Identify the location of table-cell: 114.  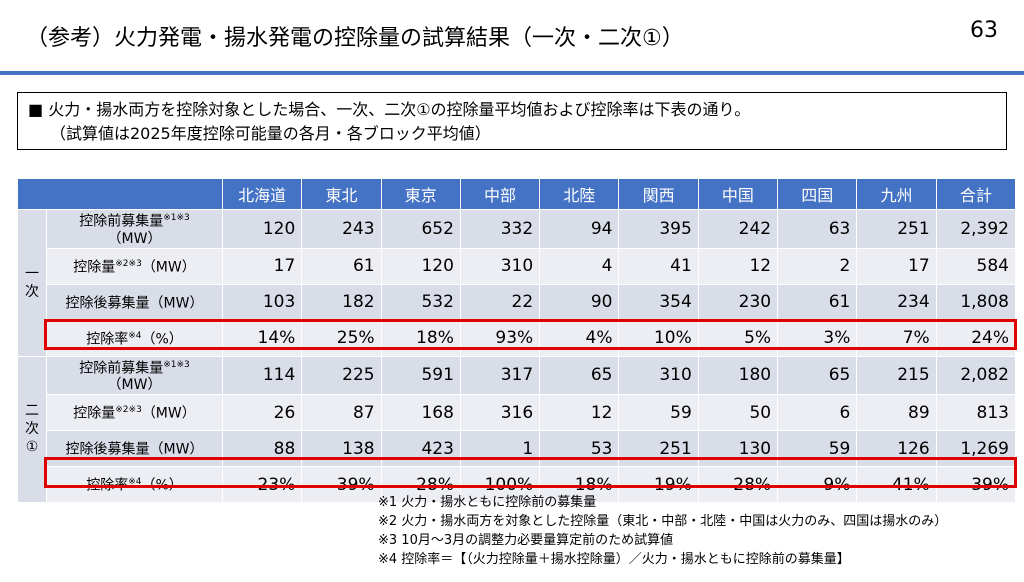
(262, 375).